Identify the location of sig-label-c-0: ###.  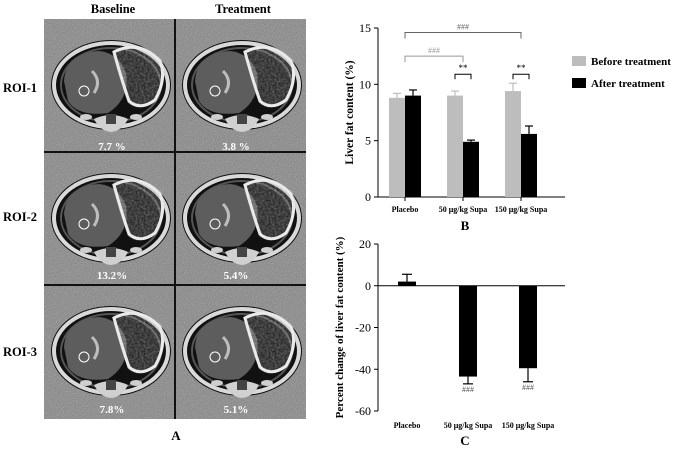
(468, 389).